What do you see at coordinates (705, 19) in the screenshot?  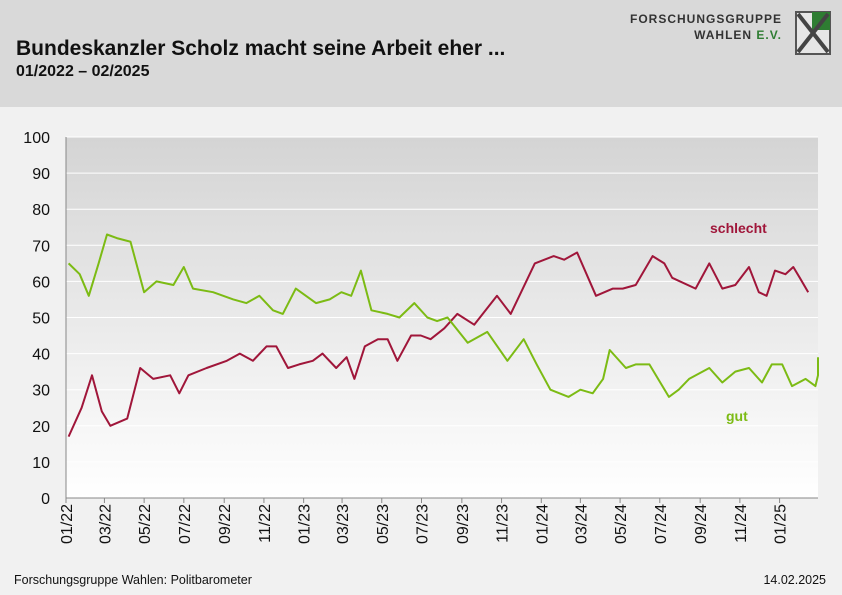 I see `logo-text-line1: FORSCHUNGSGRUPPE` at bounding box center [705, 19].